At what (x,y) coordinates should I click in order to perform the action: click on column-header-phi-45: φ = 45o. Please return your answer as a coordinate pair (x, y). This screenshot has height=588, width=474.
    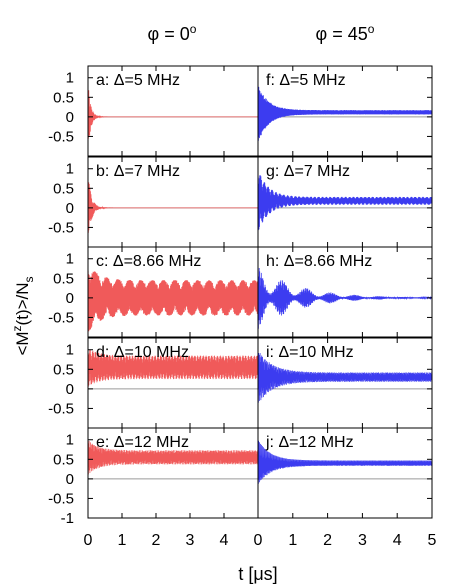
    Looking at the image, I should click on (345, 33).